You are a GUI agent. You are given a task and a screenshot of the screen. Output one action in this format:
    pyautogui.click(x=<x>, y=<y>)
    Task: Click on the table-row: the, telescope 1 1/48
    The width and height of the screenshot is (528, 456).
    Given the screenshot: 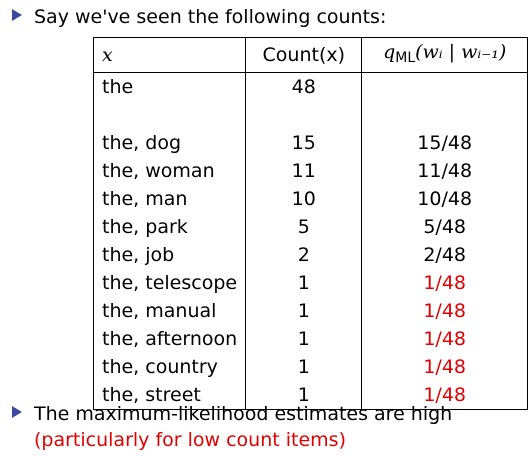 What is the action you would take?
    pyautogui.click(x=310, y=283)
    